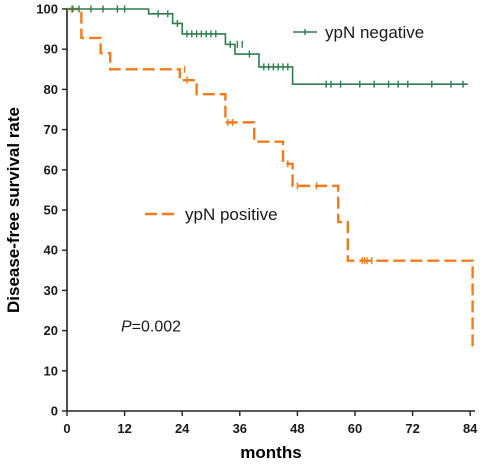 The image size is (480, 464). Describe the element at coordinates (240, 428) in the screenshot. I see `x-tick-label: 36` at that location.